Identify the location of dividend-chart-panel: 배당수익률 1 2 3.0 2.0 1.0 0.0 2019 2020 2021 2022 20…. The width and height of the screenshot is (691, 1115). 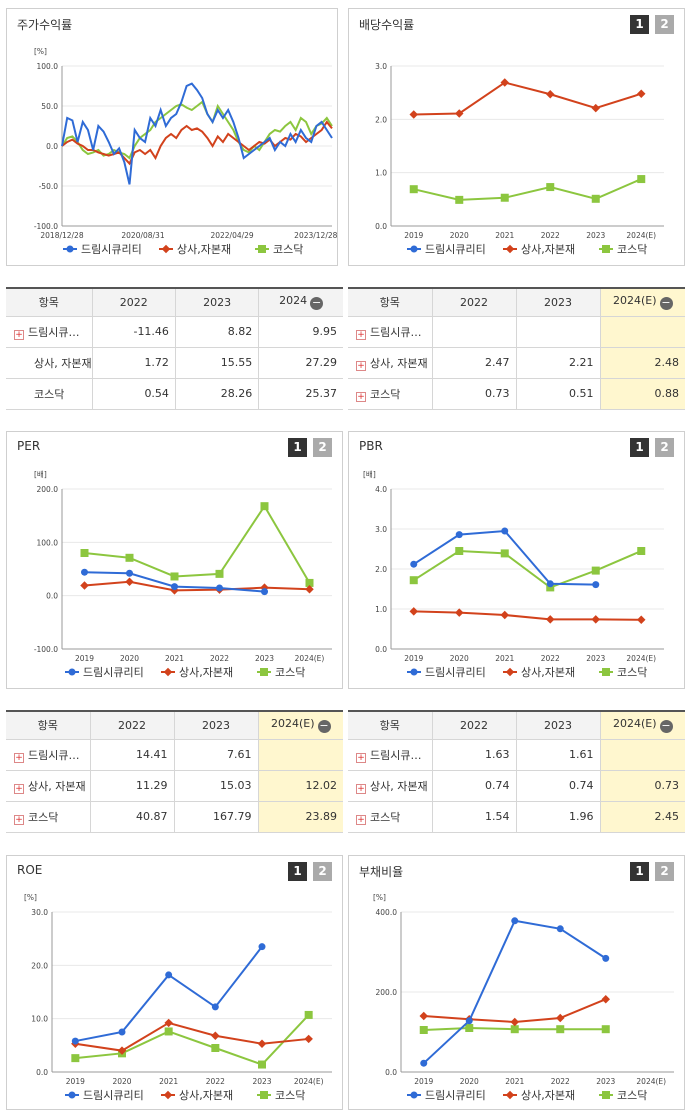
(516, 137).